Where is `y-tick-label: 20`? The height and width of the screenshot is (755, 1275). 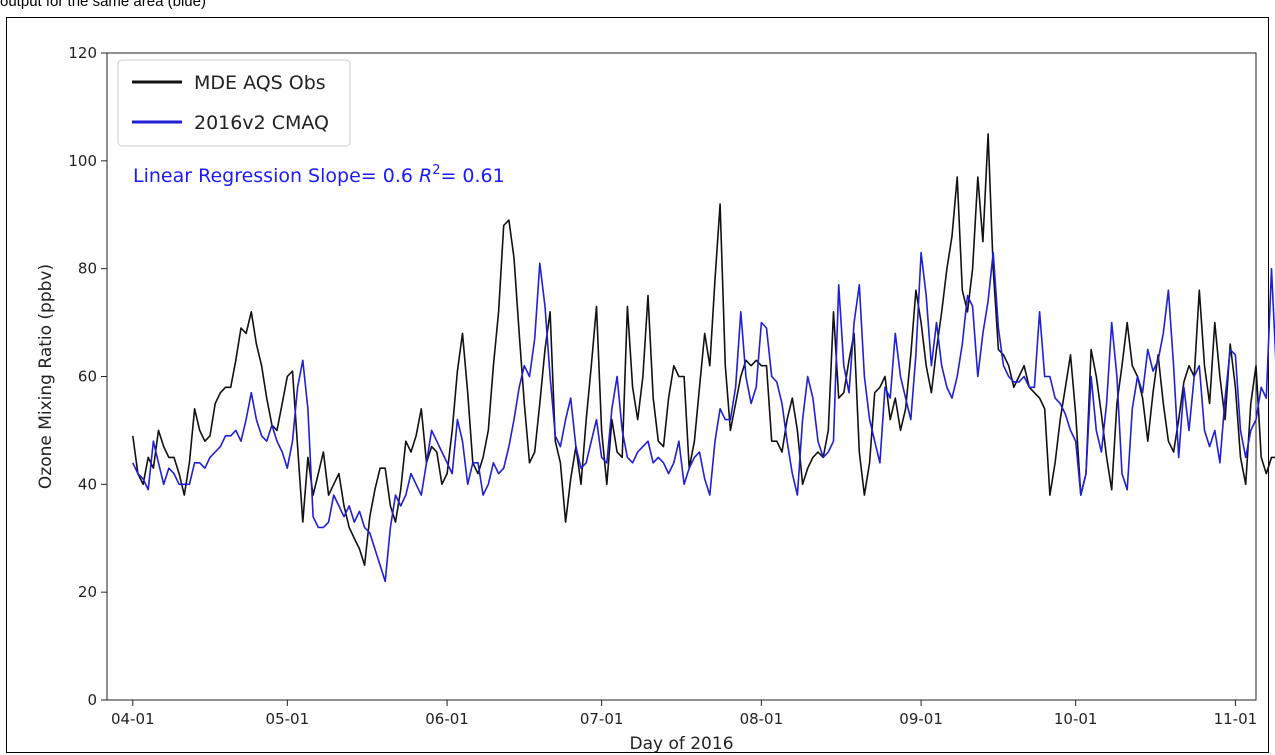 y-tick-label: 20 is located at coordinates (87, 592).